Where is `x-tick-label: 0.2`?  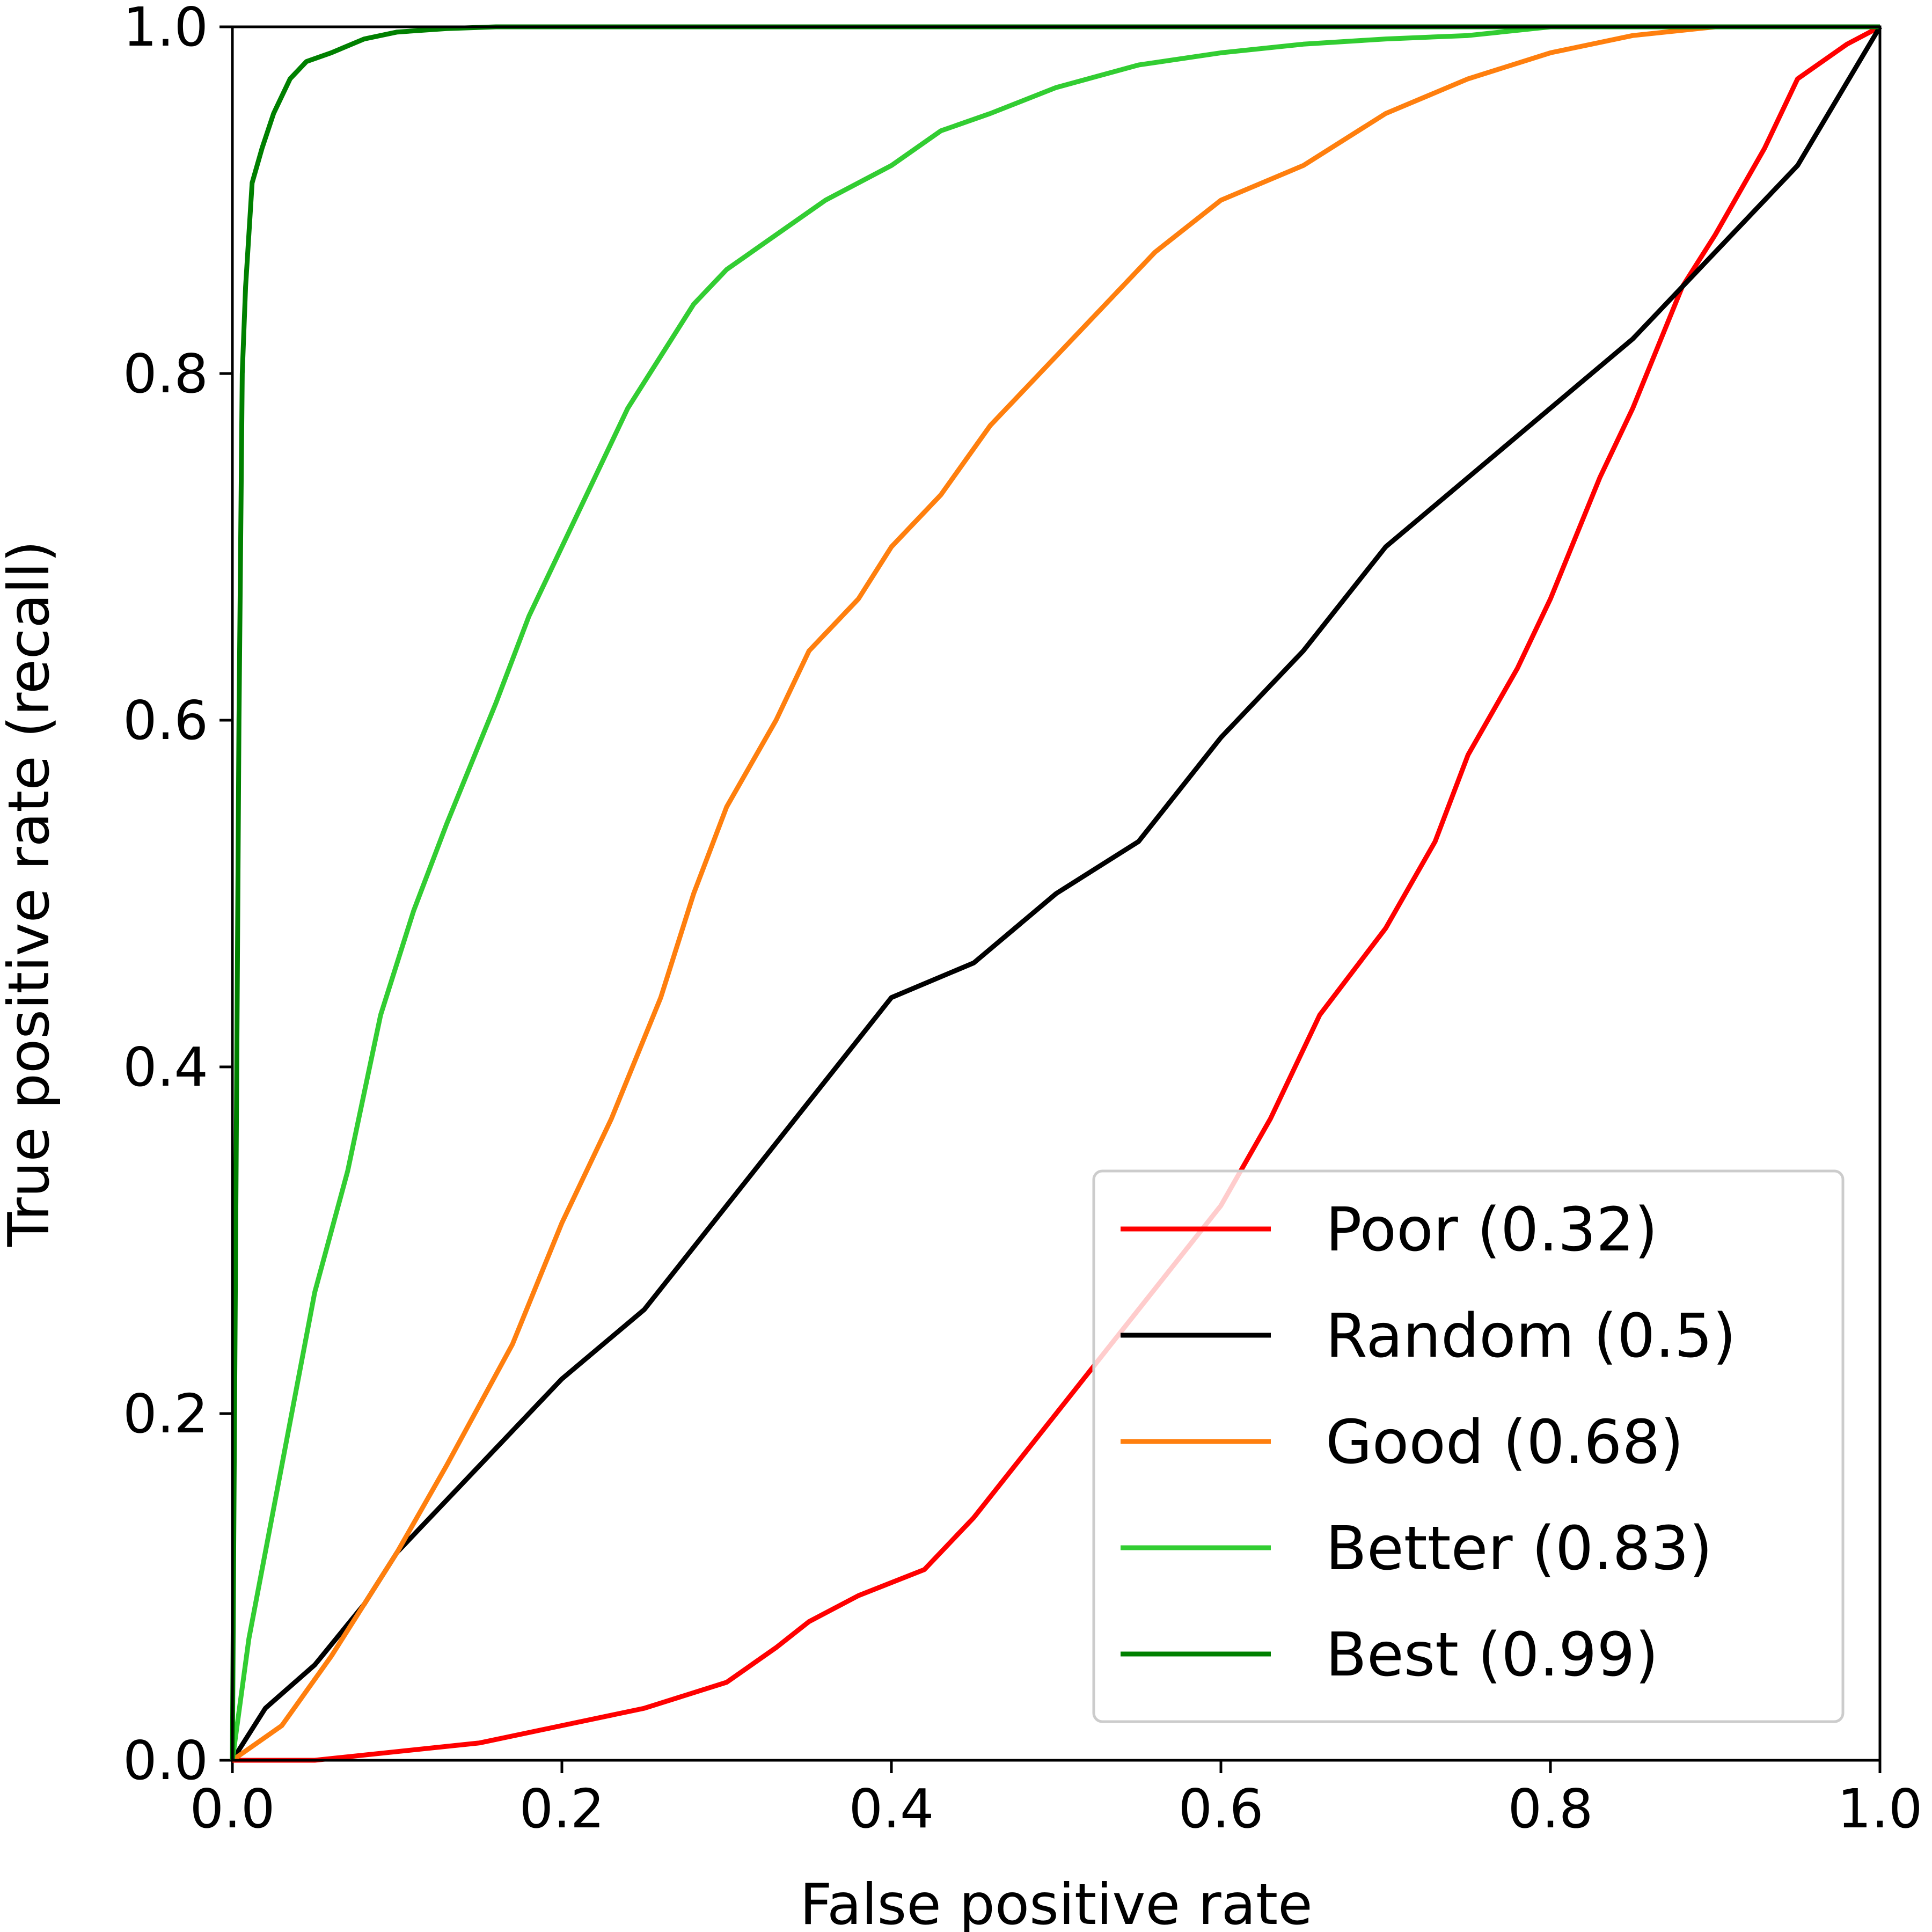
x-tick-label: 0.2 is located at coordinates (561, 1808).